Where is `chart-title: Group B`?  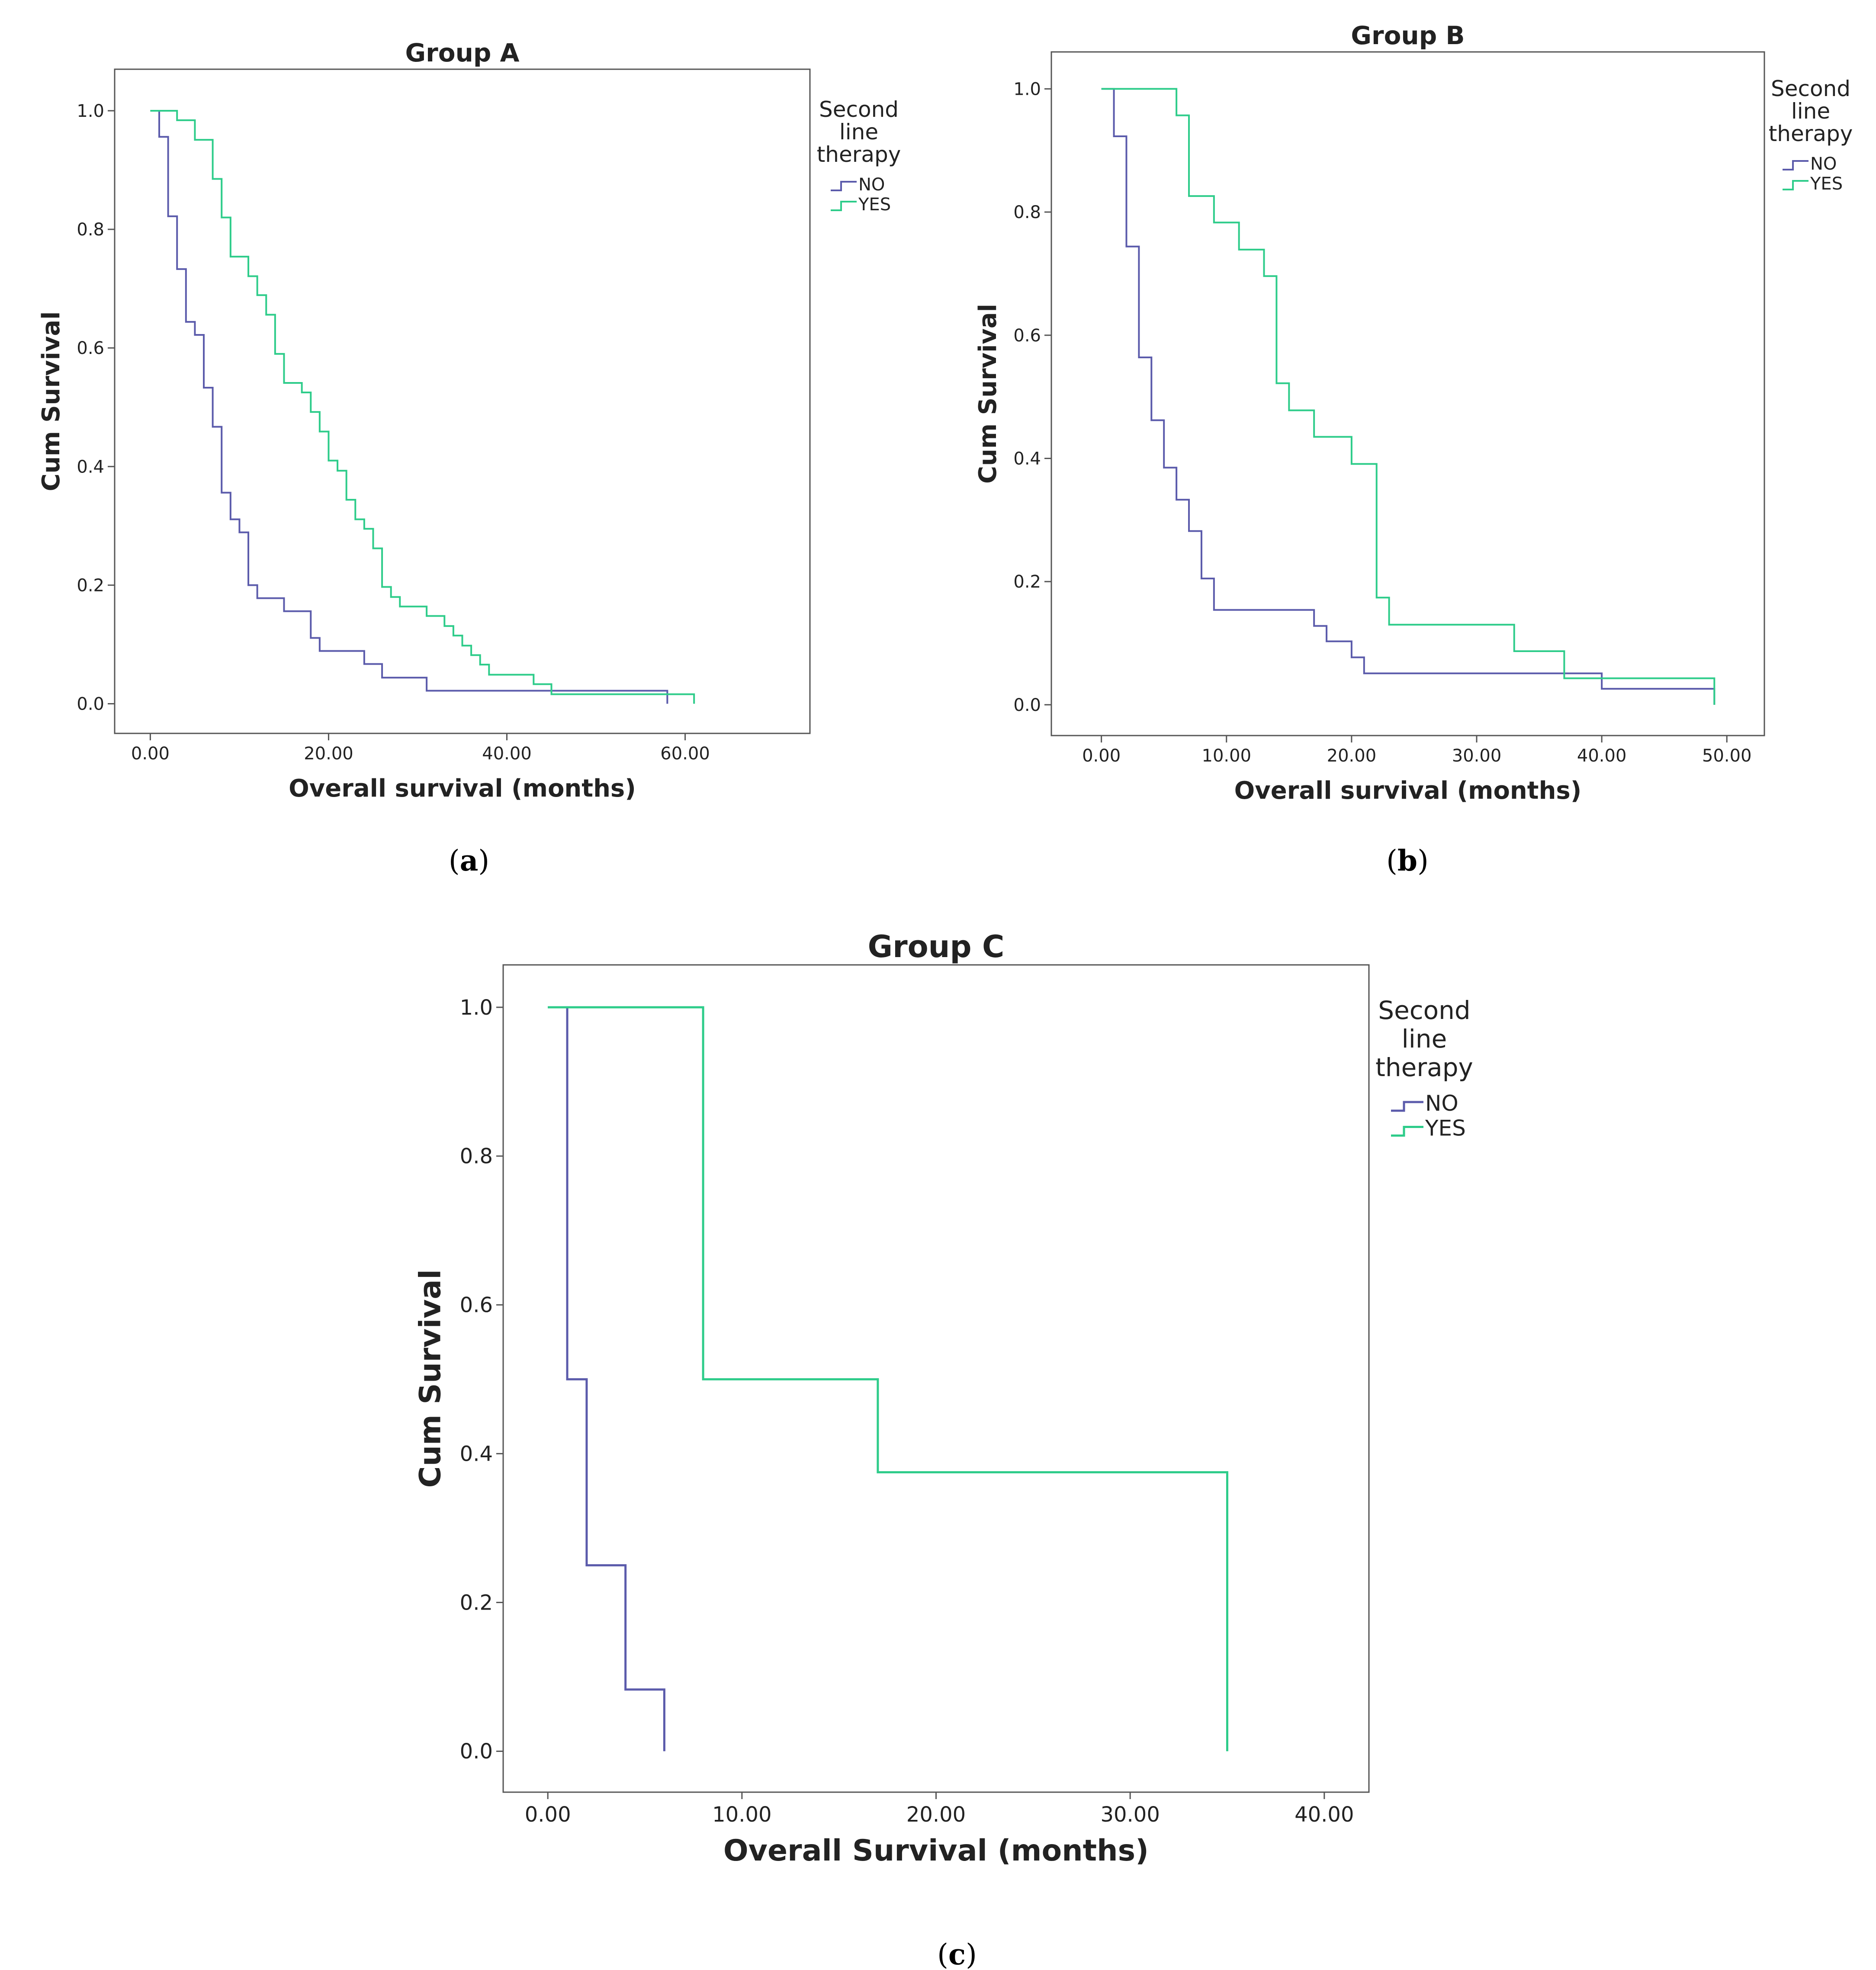 chart-title: Group B is located at coordinates (1408, 35).